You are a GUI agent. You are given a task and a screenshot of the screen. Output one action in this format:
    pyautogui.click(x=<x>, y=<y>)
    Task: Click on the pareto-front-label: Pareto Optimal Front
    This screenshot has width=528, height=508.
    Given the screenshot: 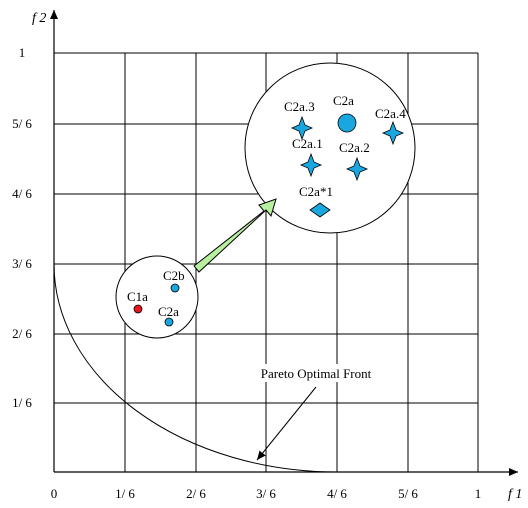 What is the action you would take?
    pyautogui.click(x=316, y=373)
    